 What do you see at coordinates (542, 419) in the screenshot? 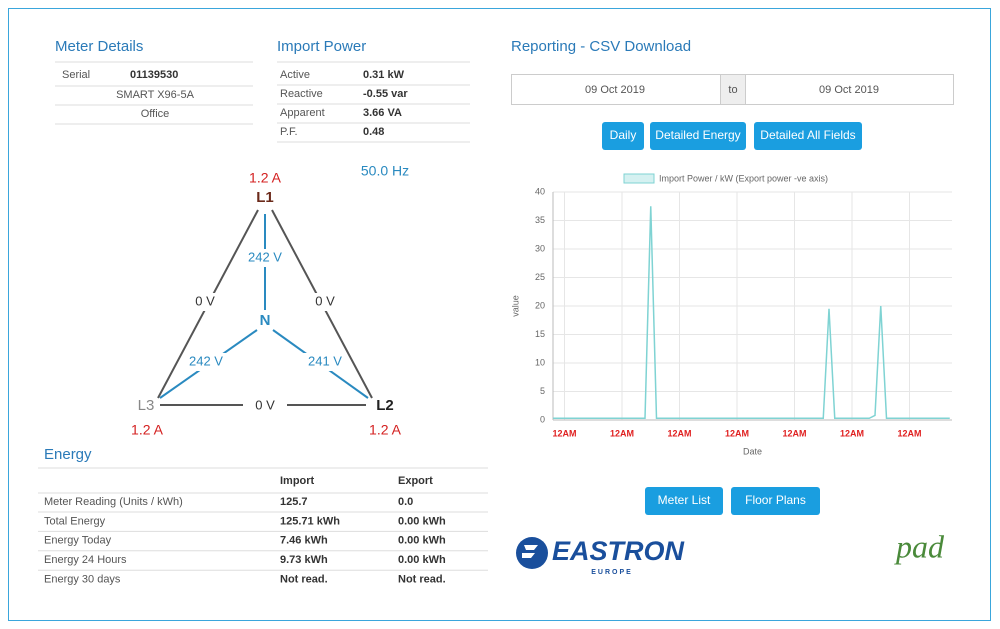
I see `y-tick-label: 0` at bounding box center [542, 419].